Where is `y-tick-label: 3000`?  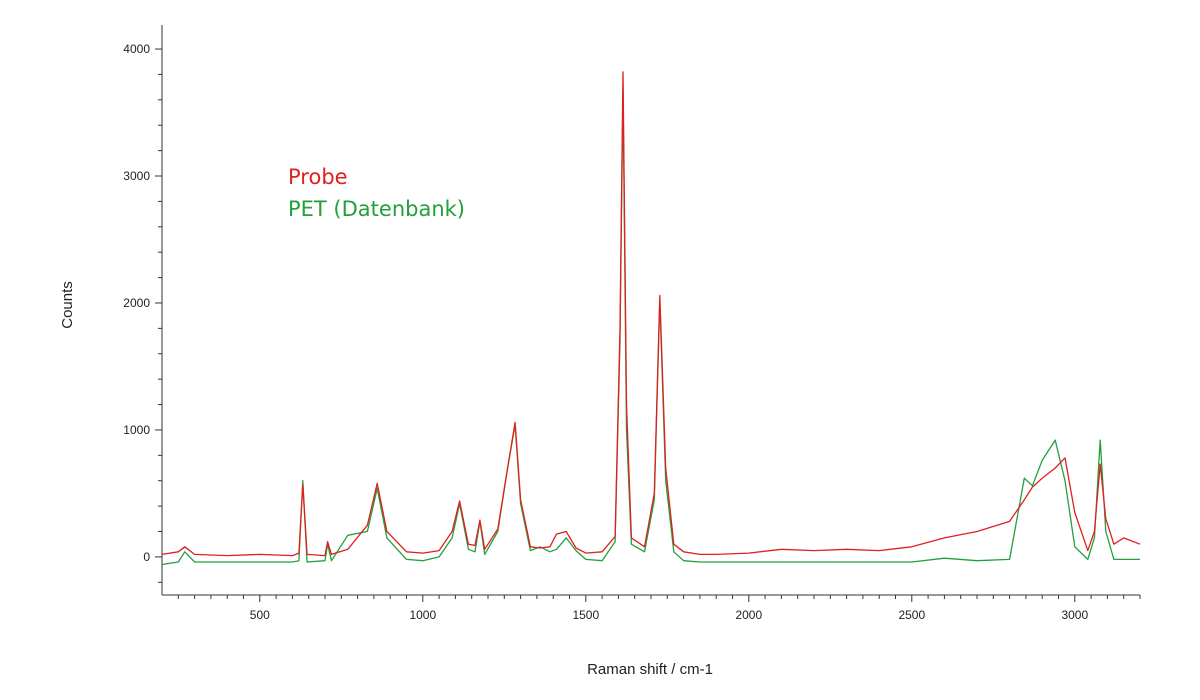 y-tick-label: 3000 is located at coordinates (136, 176).